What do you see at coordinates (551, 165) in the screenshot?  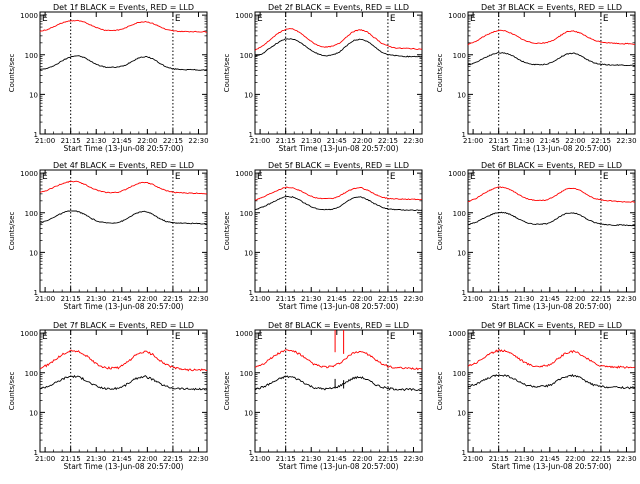 I see `chart-title: Det 6f BLACK = Events, RED = LLD` at bounding box center [551, 165].